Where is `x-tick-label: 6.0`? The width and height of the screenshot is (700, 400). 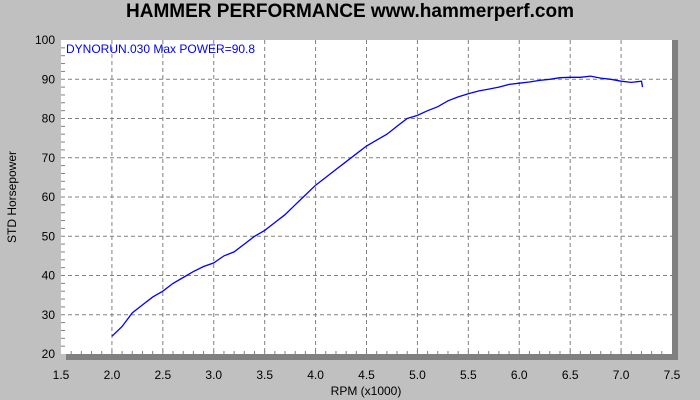 x-tick-label: 6.0 is located at coordinates (519, 375).